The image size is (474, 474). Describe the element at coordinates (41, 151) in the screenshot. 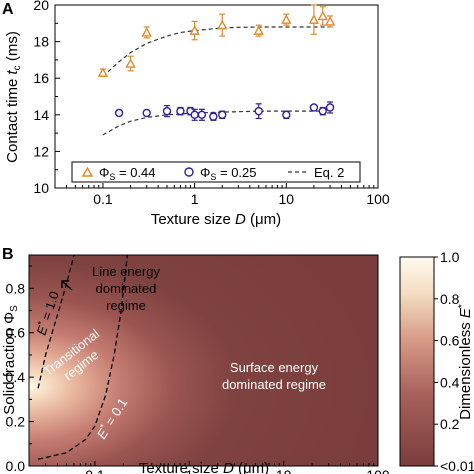

I see `a-ytick-label: 12` at that location.